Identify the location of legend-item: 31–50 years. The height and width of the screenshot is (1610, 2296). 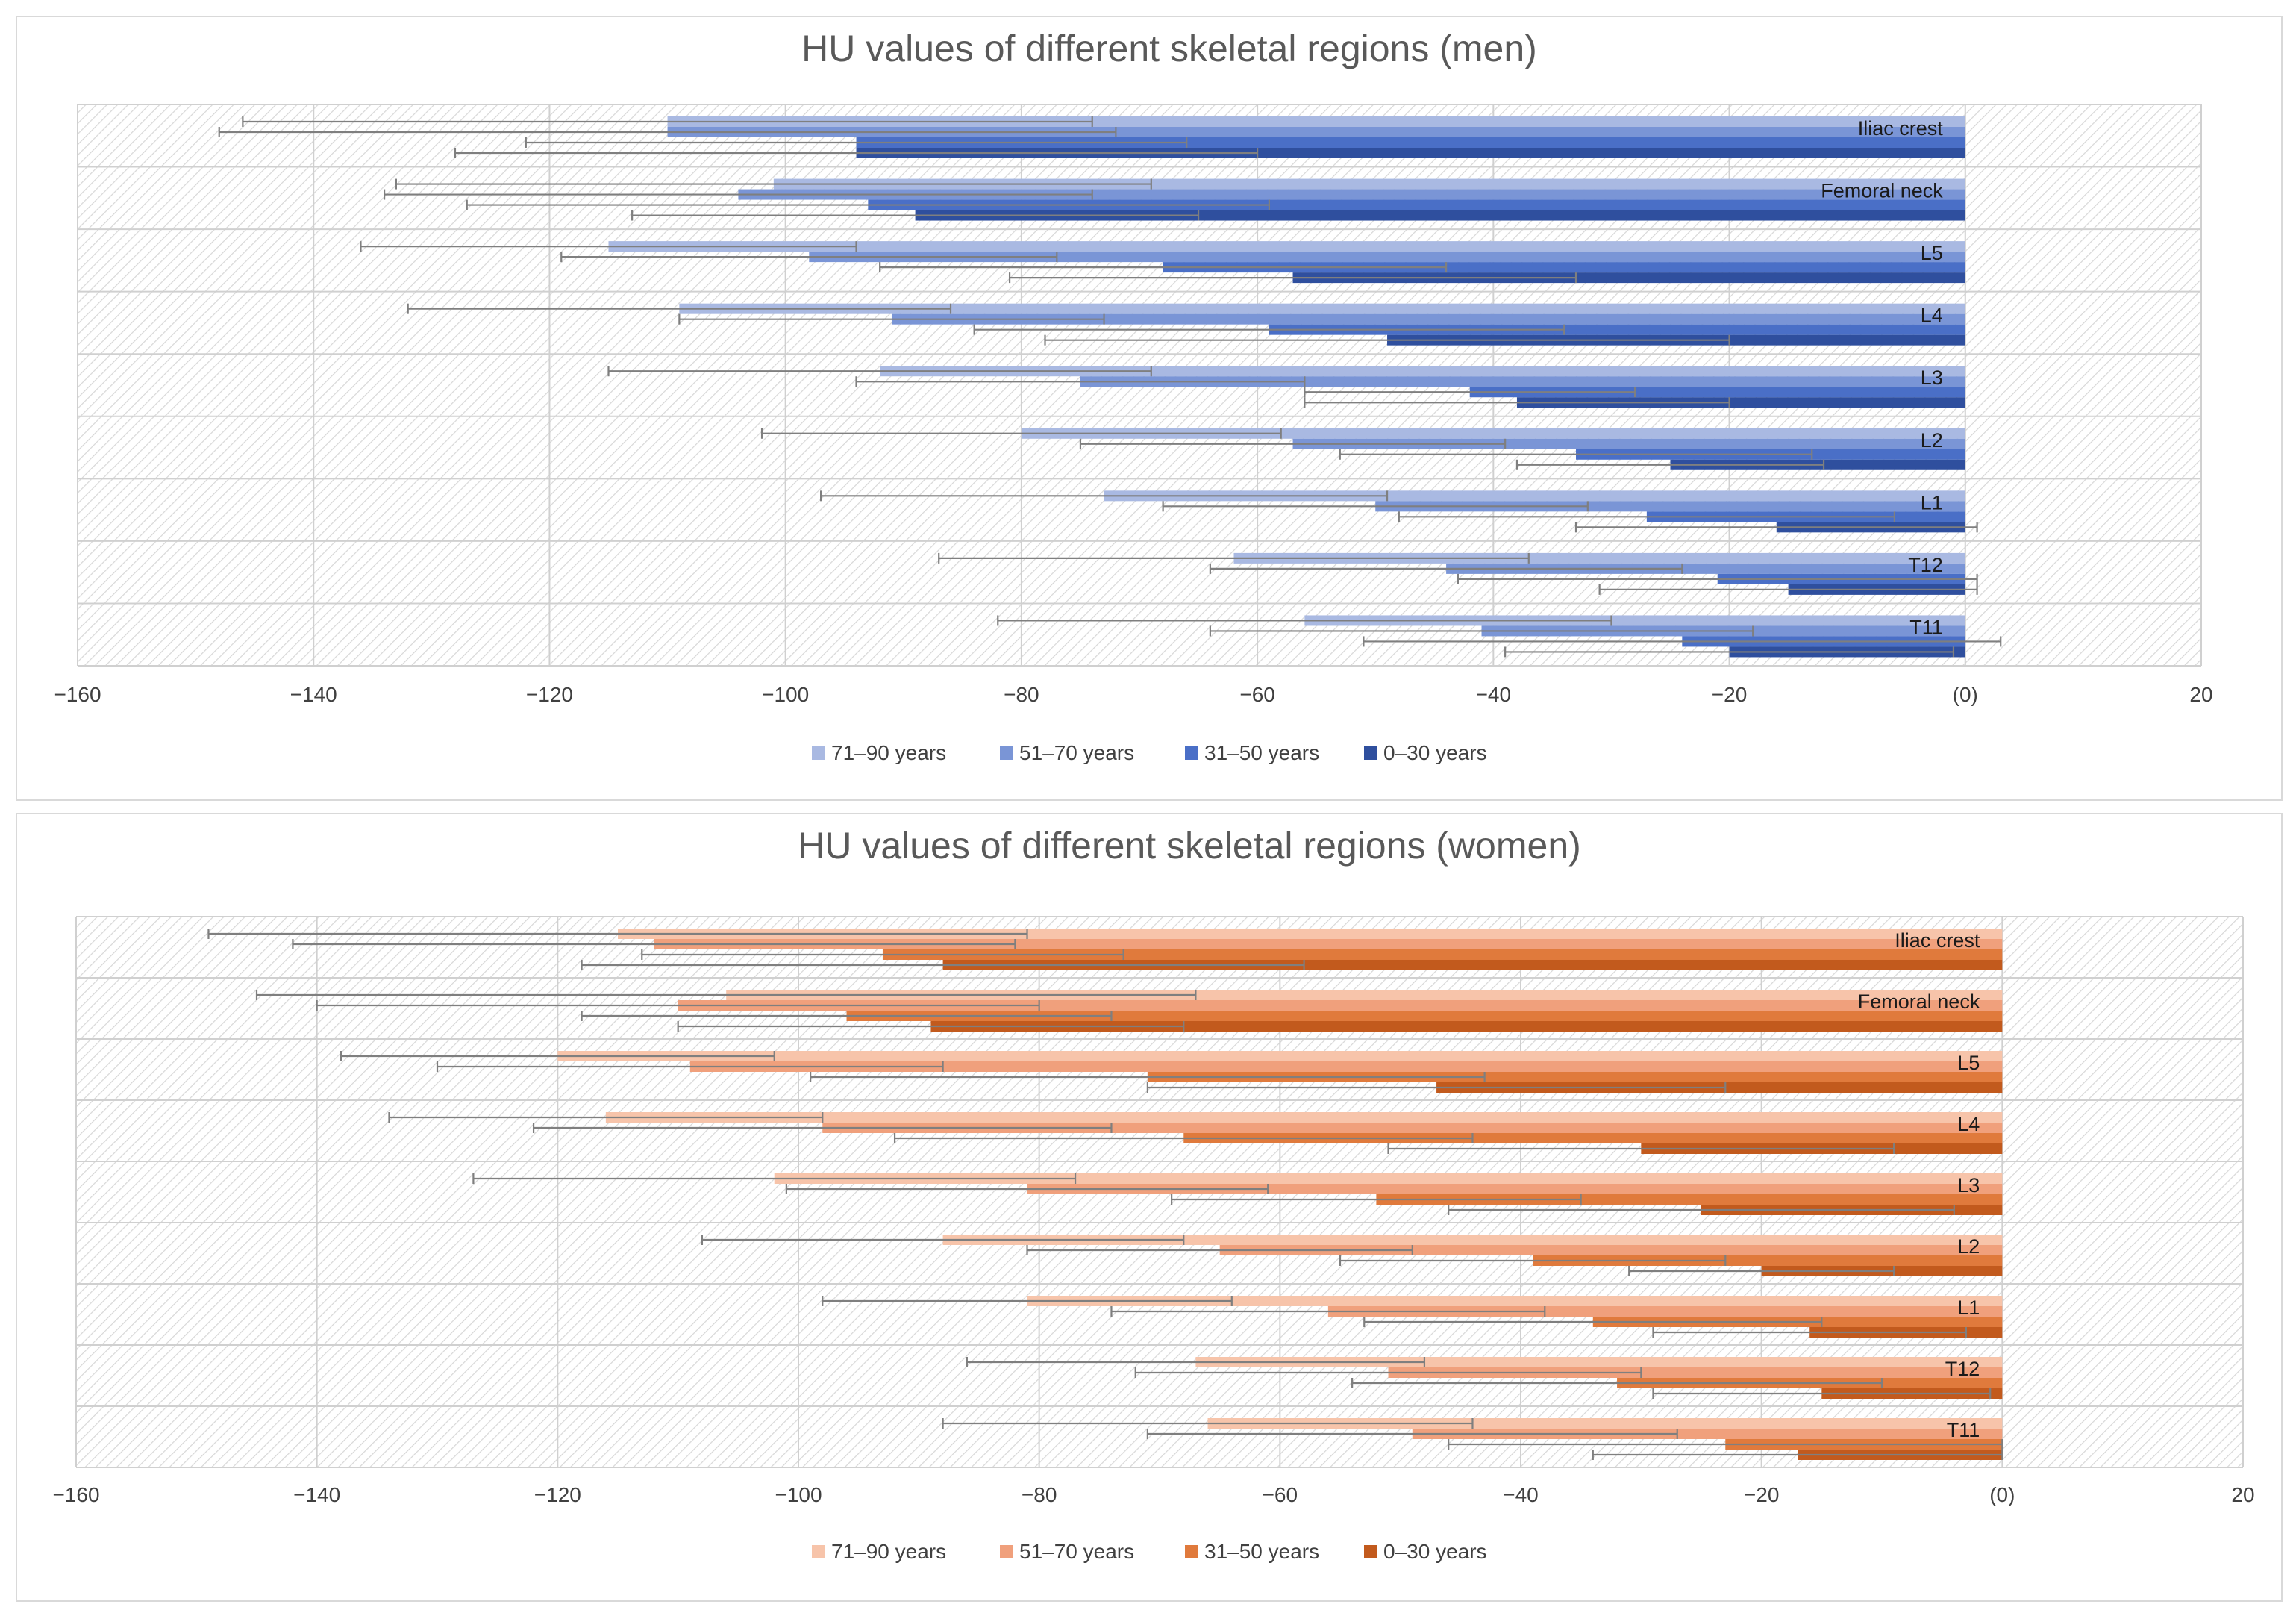
(1252, 752).